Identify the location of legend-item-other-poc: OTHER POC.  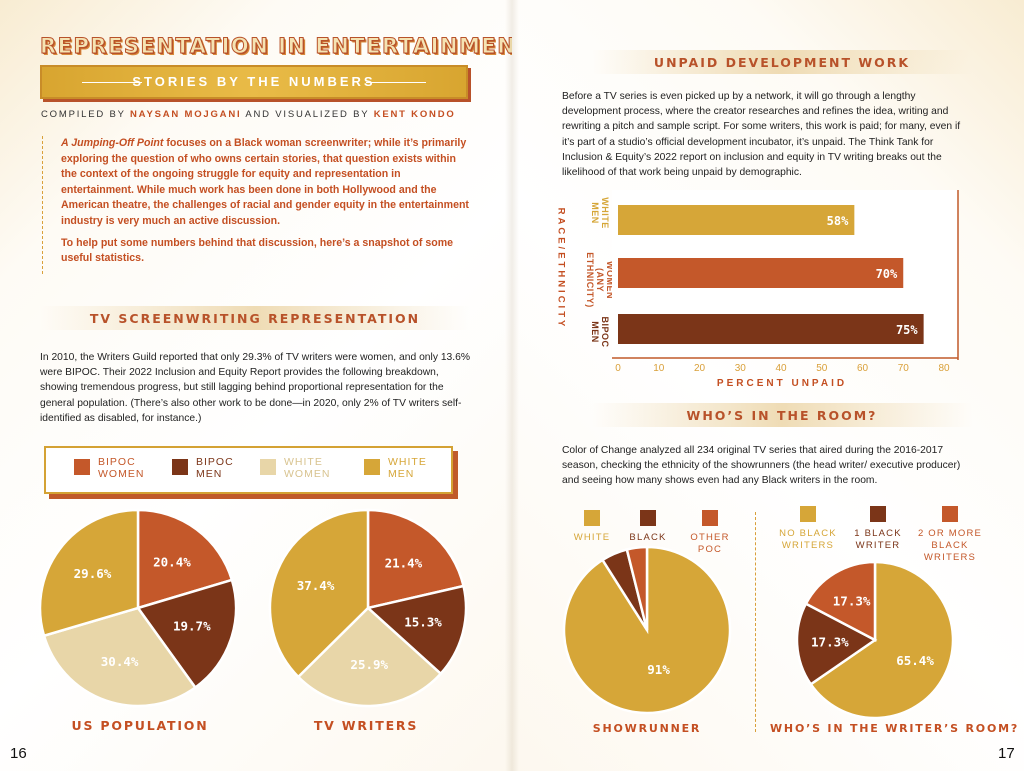
(710, 533).